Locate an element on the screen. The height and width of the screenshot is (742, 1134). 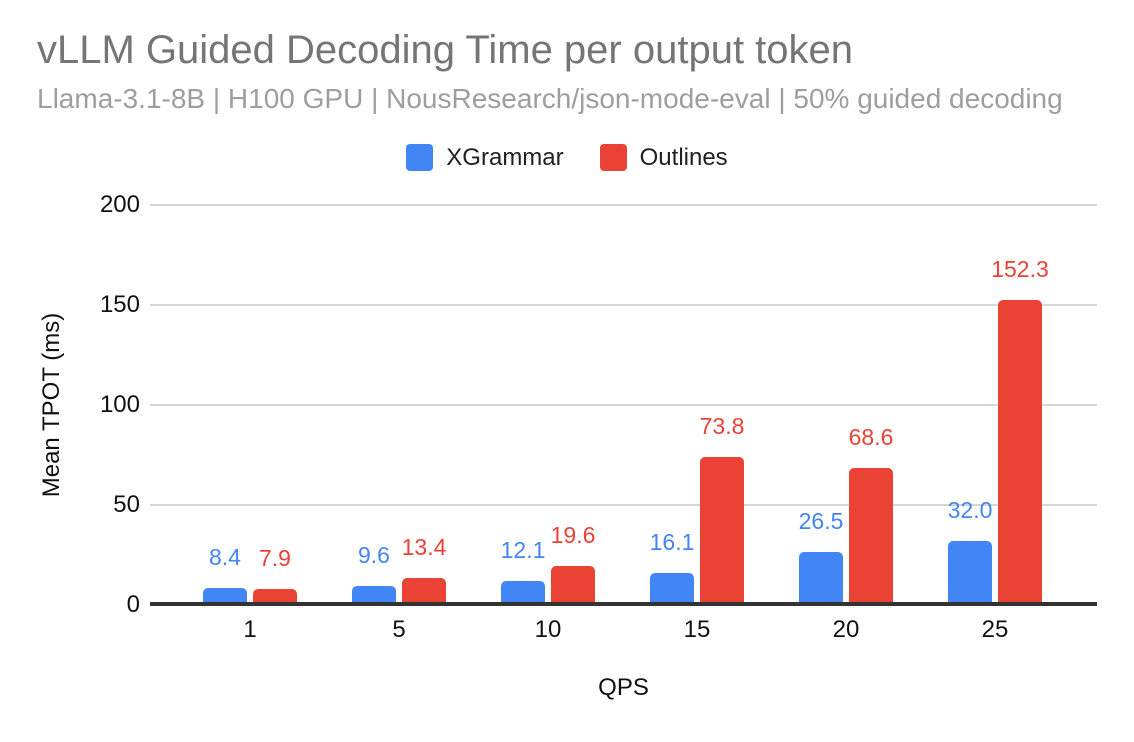
xtick-label-15: 15 is located at coordinates (697, 629).